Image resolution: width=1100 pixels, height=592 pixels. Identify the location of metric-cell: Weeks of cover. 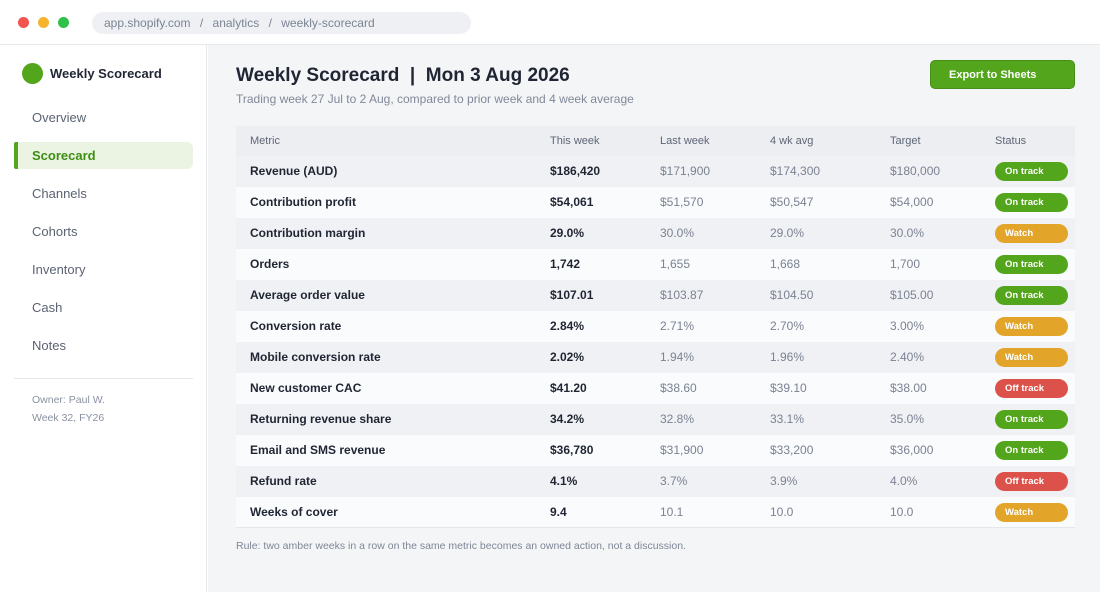
(294, 512).